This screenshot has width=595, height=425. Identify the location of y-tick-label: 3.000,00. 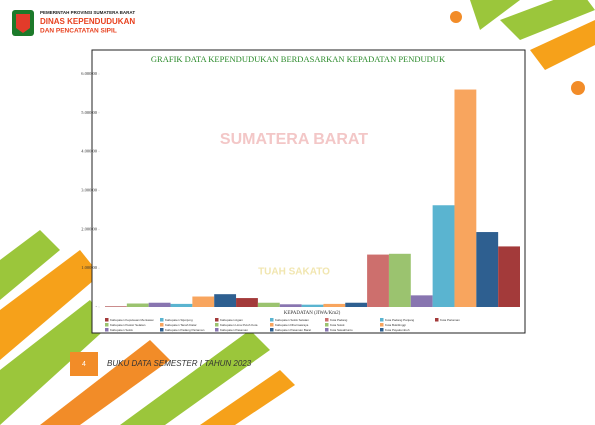
(89, 191).